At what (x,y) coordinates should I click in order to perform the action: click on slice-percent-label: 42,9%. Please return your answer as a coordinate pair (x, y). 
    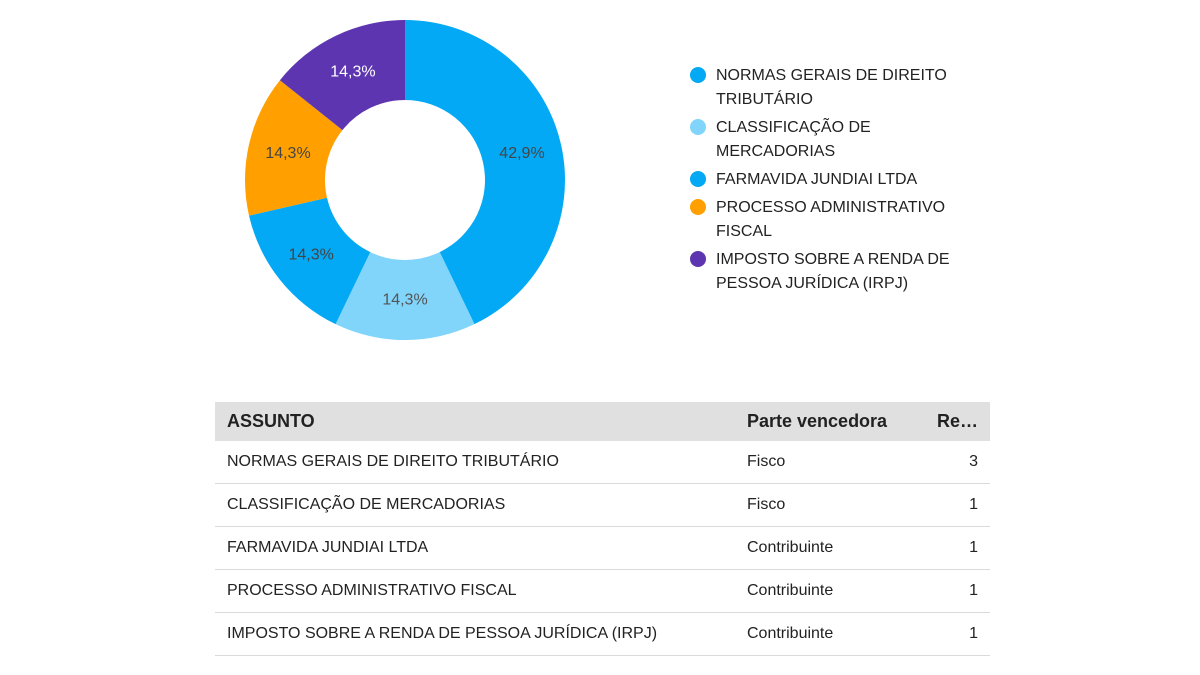
    Looking at the image, I should click on (521, 153).